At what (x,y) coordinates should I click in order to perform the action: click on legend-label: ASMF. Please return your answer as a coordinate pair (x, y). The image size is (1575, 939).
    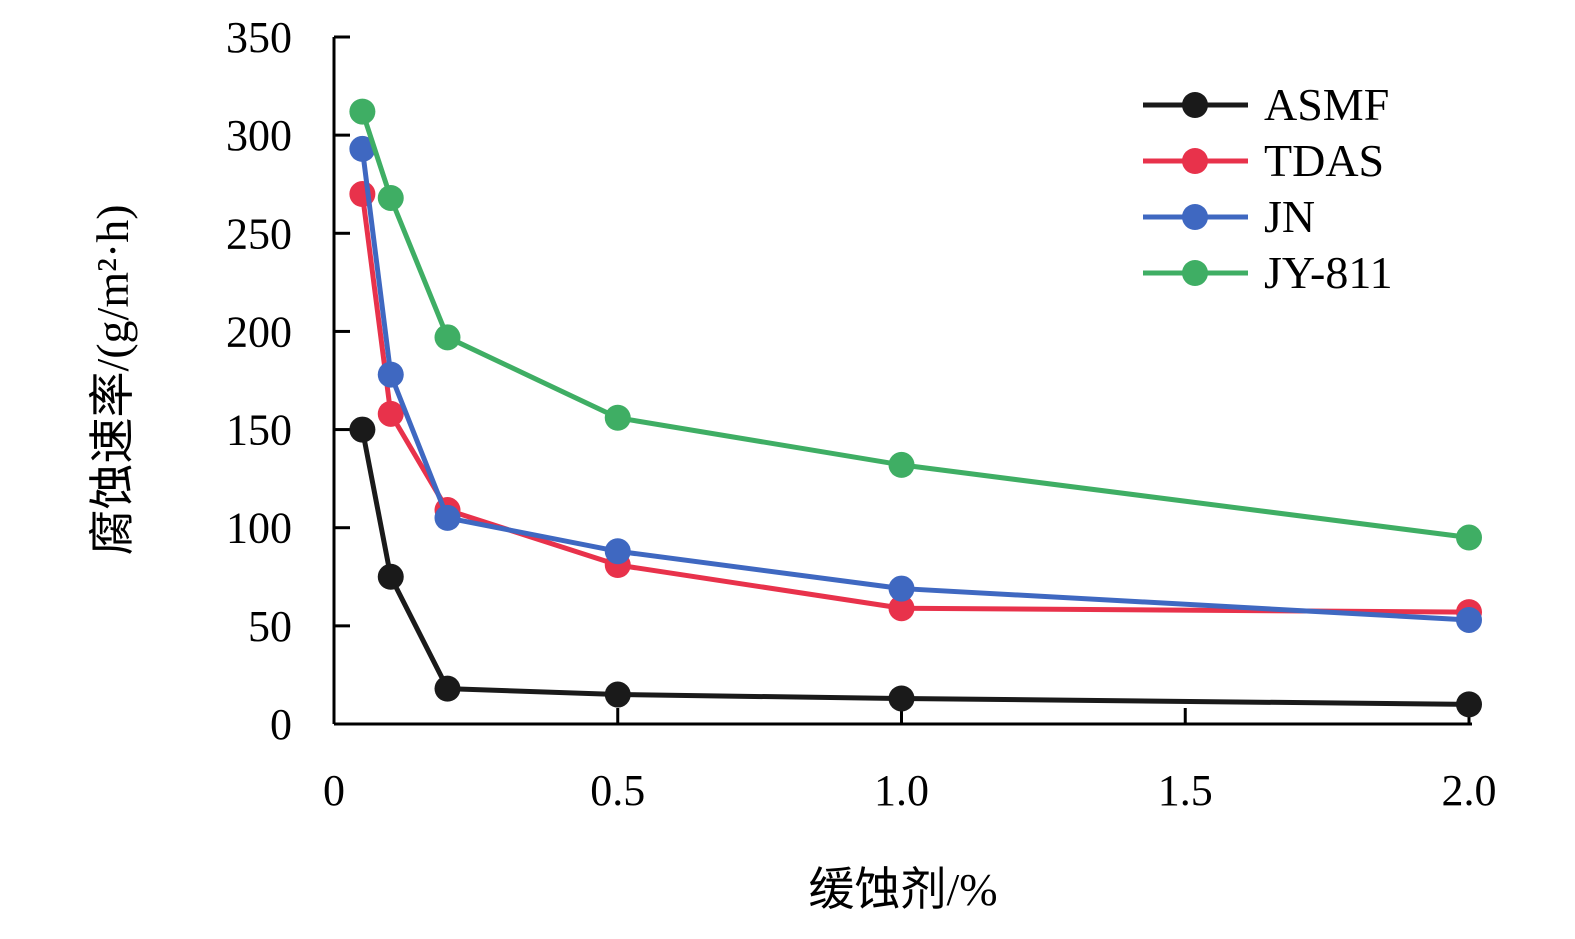
    Looking at the image, I should click on (1326, 104).